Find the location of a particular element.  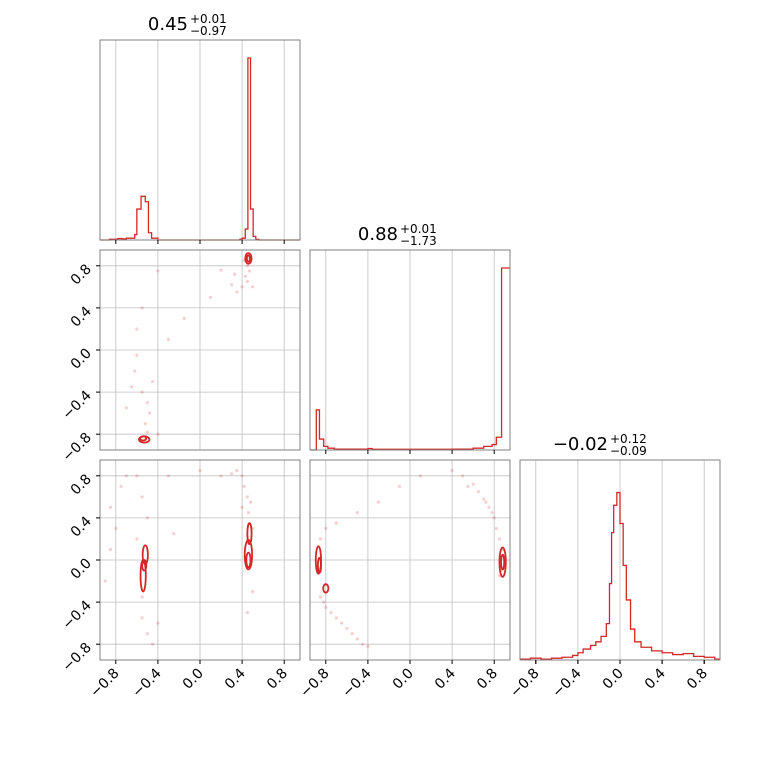

y-tick-label: 0.8 is located at coordinates (81, 484).